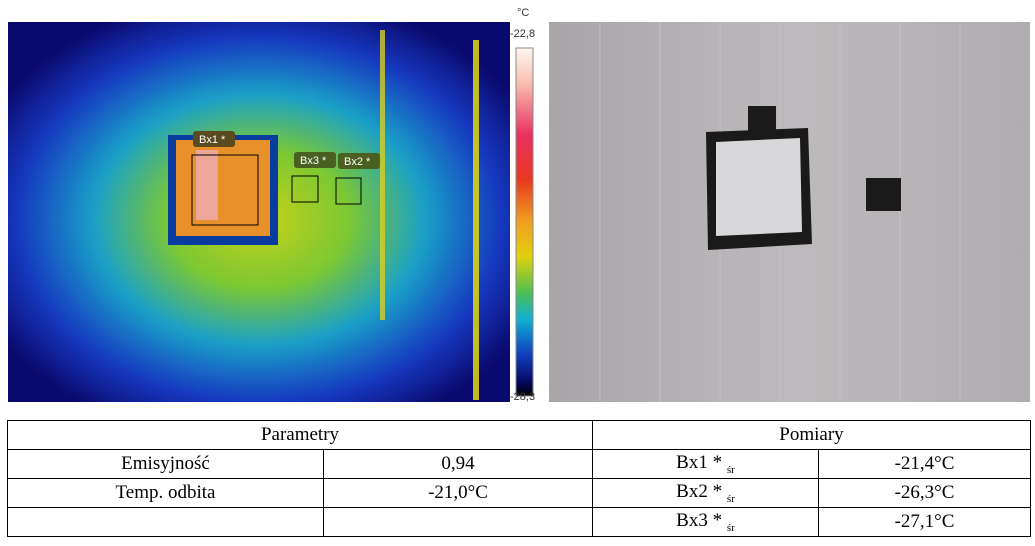 The height and width of the screenshot is (546, 1035). What do you see at coordinates (524, 222) in the screenshot?
I see `color-scale` at bounding box center [524, 222].